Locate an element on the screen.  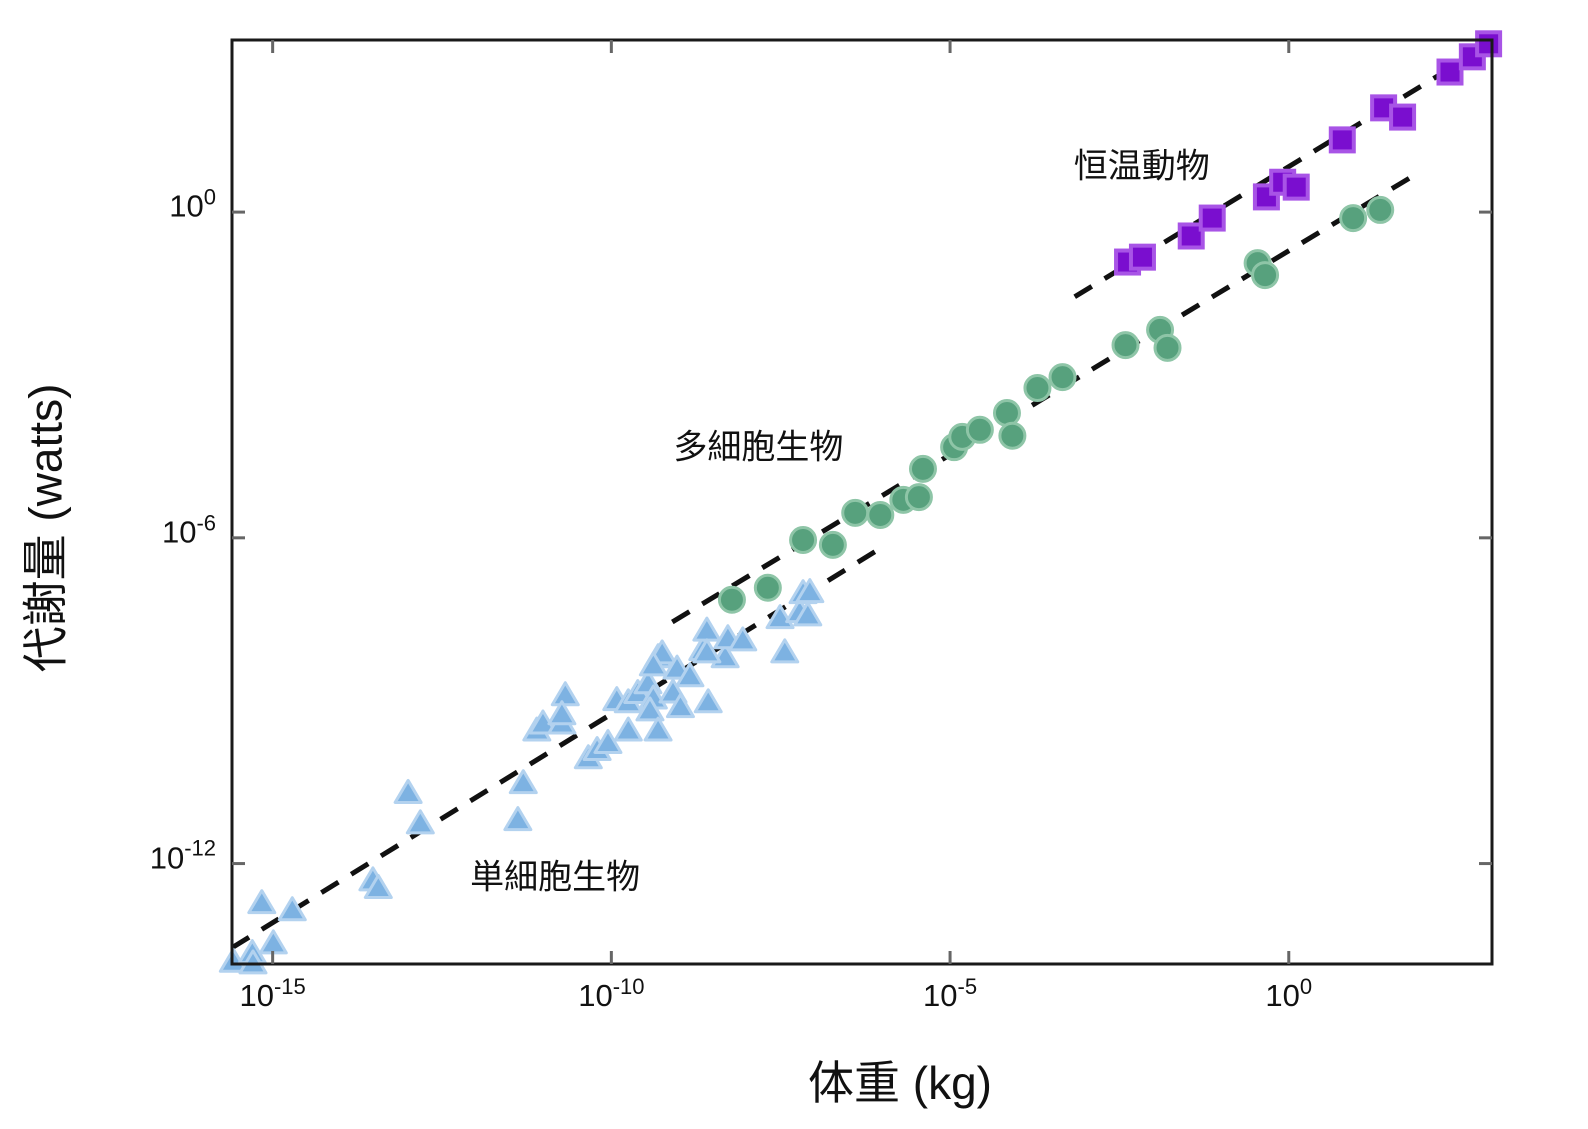
x-tick-label: 10⁰ is located at coordinates (1289, 993).